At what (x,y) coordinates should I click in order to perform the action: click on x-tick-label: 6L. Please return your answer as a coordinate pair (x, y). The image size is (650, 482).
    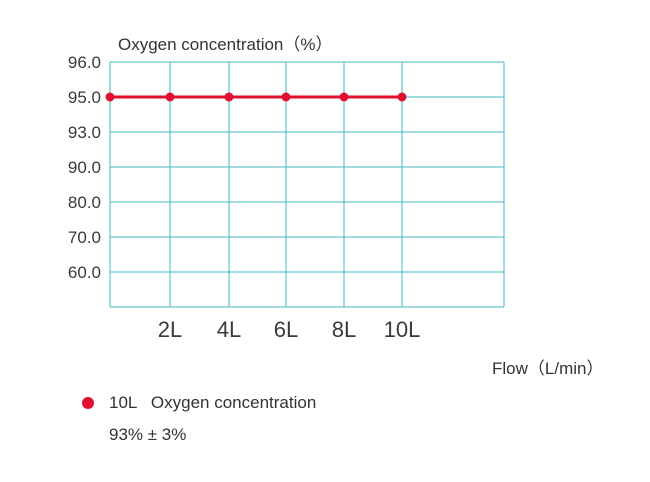
    Looking at the image, I should click on (286, 329).